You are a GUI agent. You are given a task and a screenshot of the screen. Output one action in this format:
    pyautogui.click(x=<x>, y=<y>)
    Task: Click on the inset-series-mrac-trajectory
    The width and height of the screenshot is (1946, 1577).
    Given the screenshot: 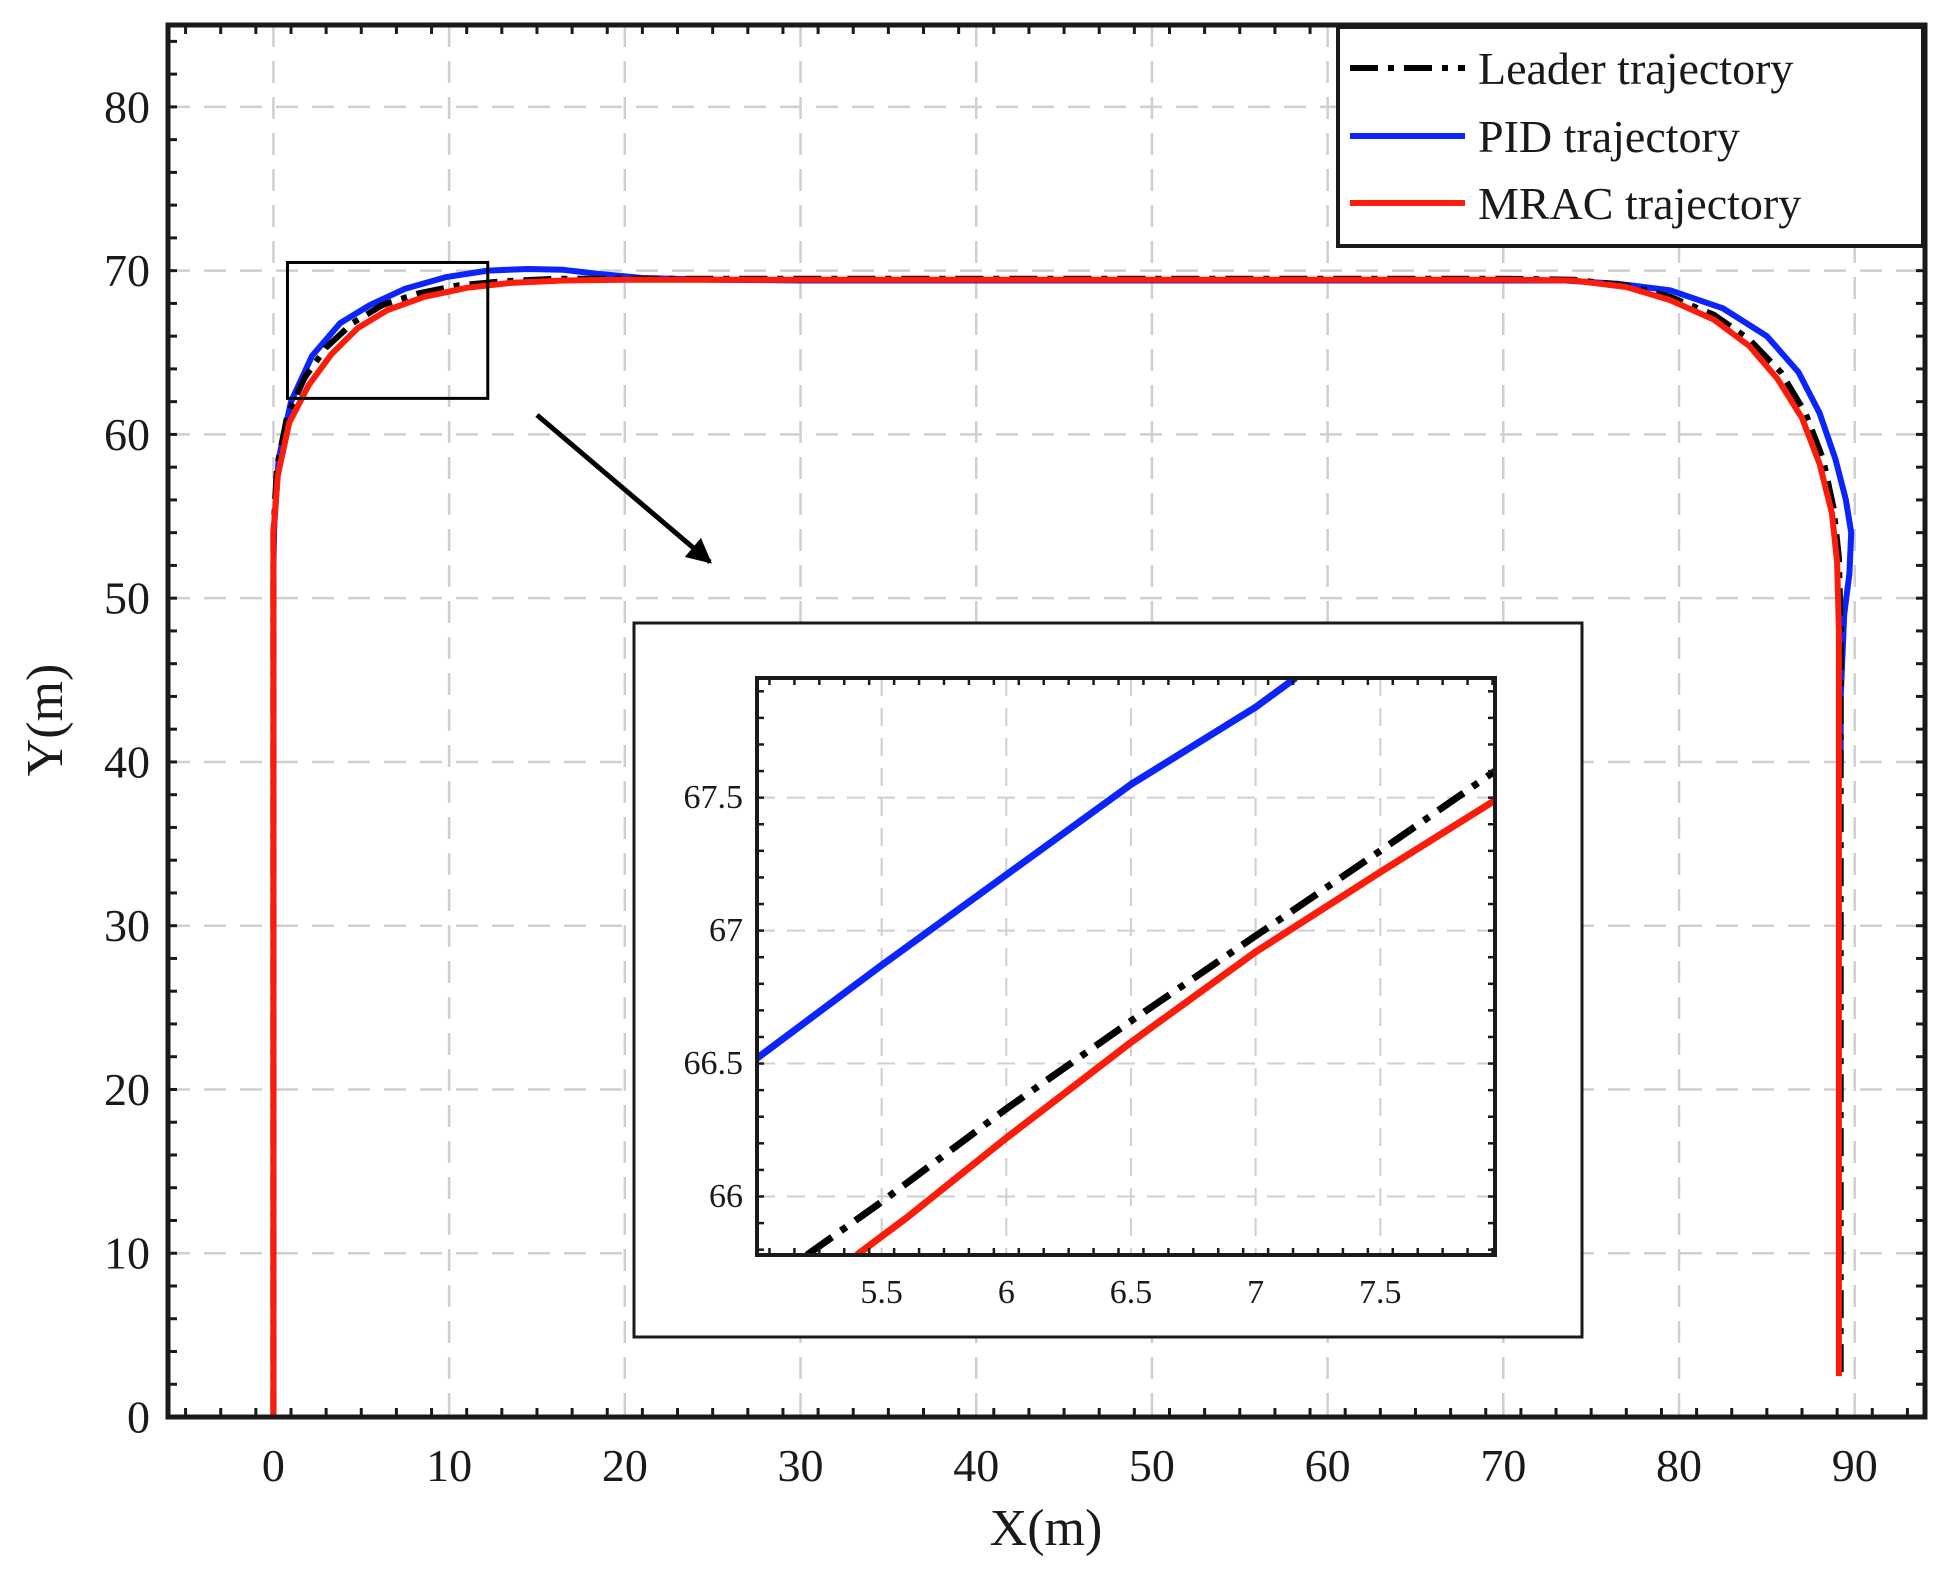 What is the action you would take?
    pyautogui.click(x=1174, y=1026)
    